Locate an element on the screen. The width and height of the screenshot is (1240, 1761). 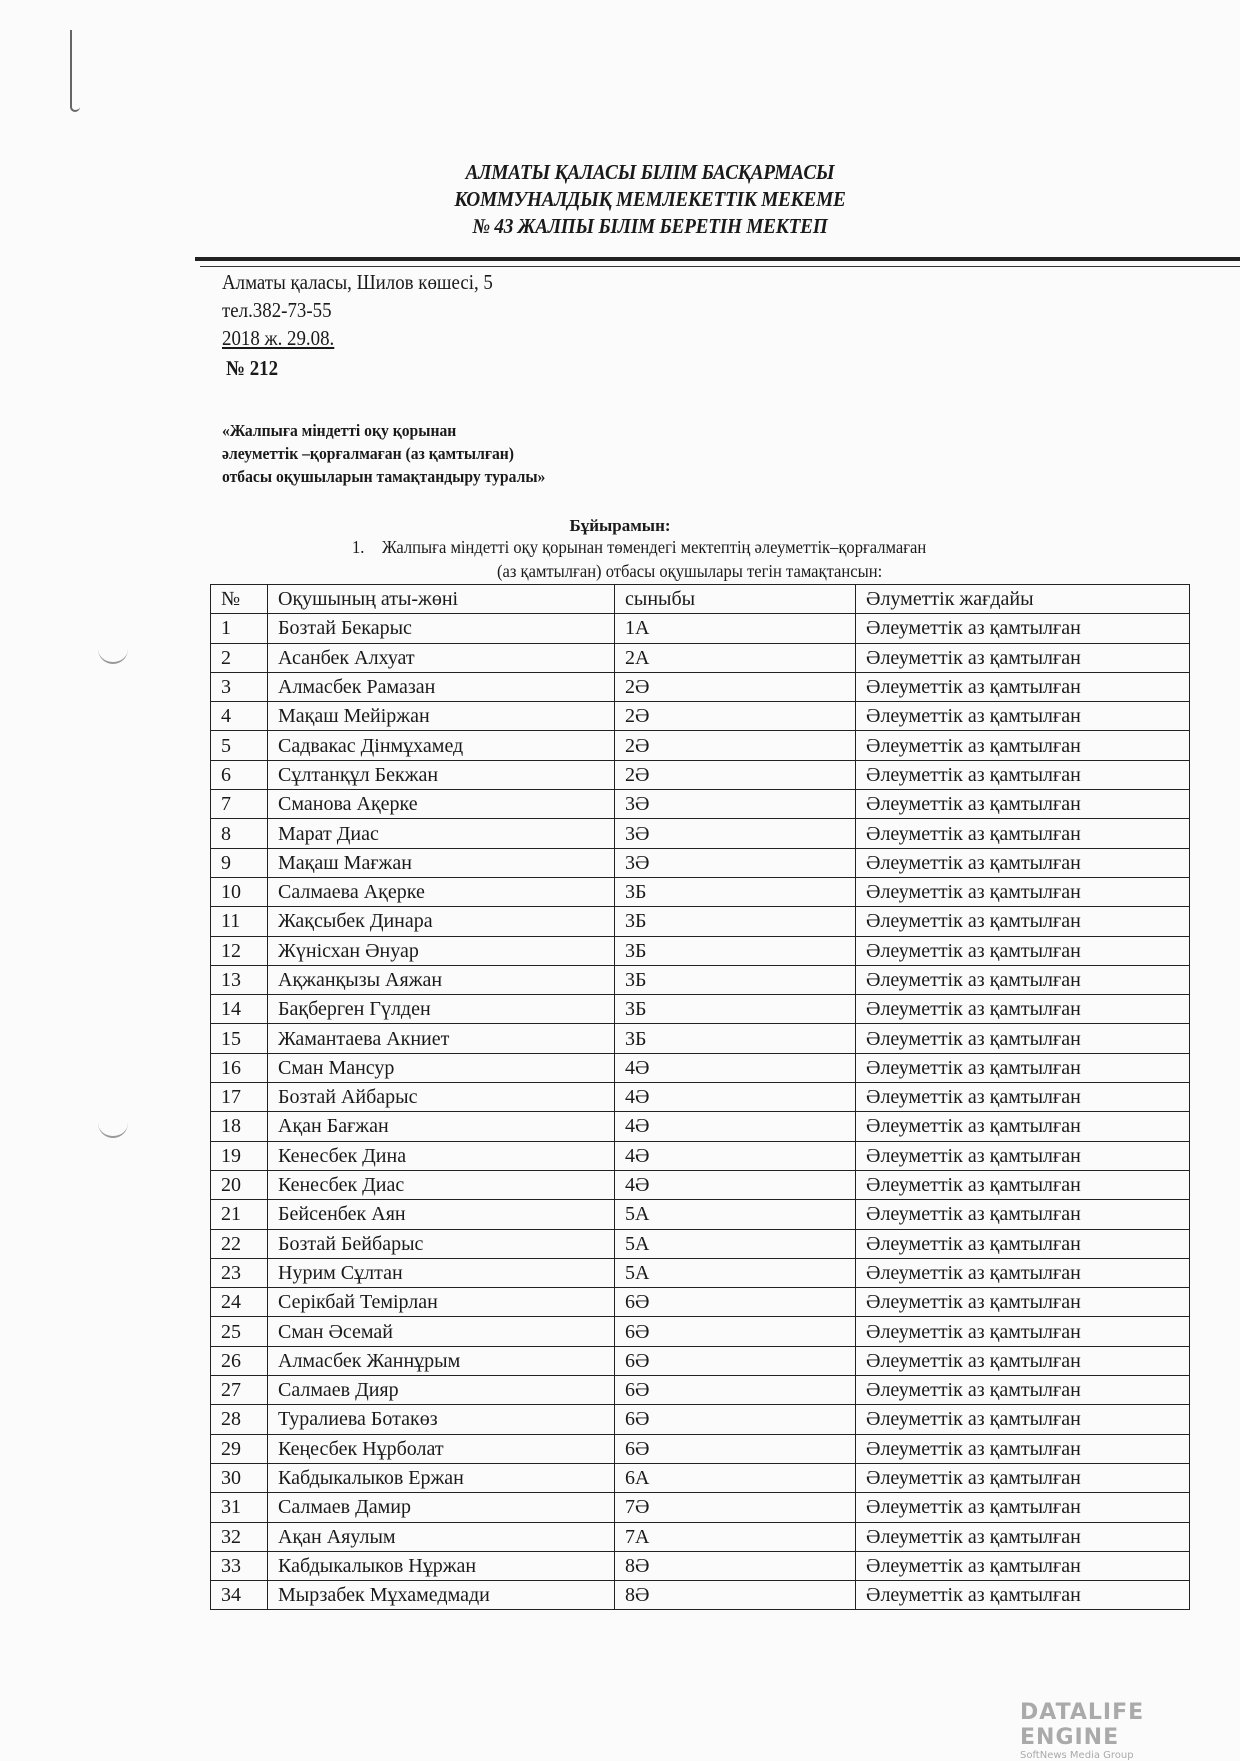
row-number: 2 is located at coordinates (239, 657).